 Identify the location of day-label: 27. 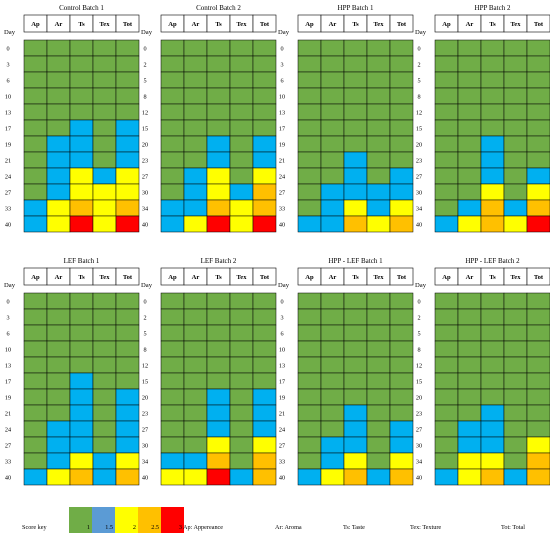
(282, 193).